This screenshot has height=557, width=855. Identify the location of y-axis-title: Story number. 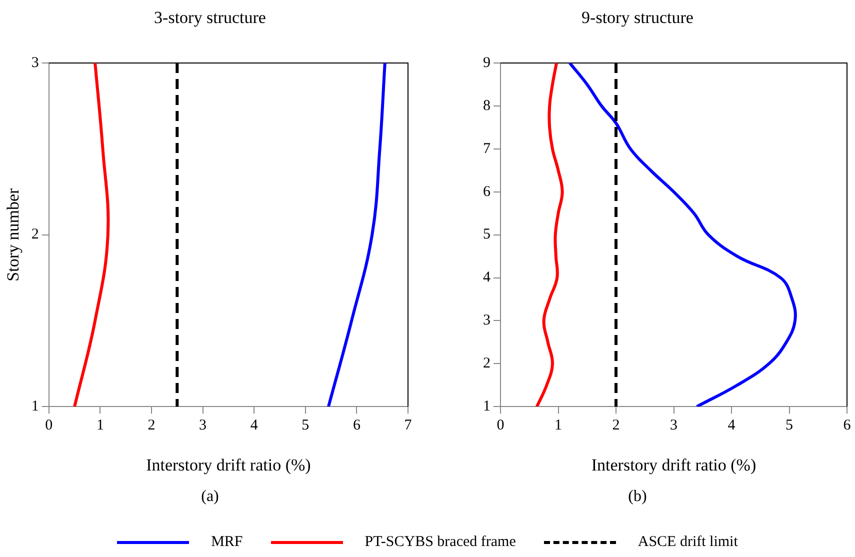
(13, 235).